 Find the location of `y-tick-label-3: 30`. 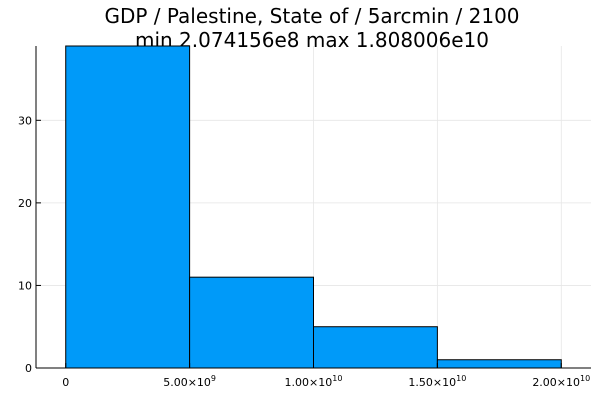

y-tick-label-3: 30 is located at coordinates (25, 120).